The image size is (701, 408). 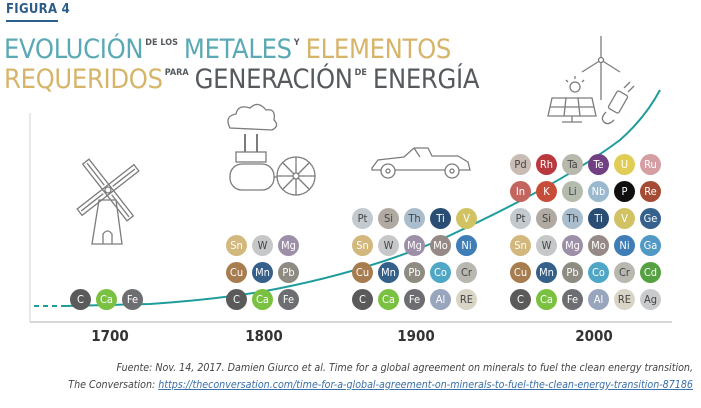 I want to click on element-cu-2000: Cu, so click(x=520, y=272).